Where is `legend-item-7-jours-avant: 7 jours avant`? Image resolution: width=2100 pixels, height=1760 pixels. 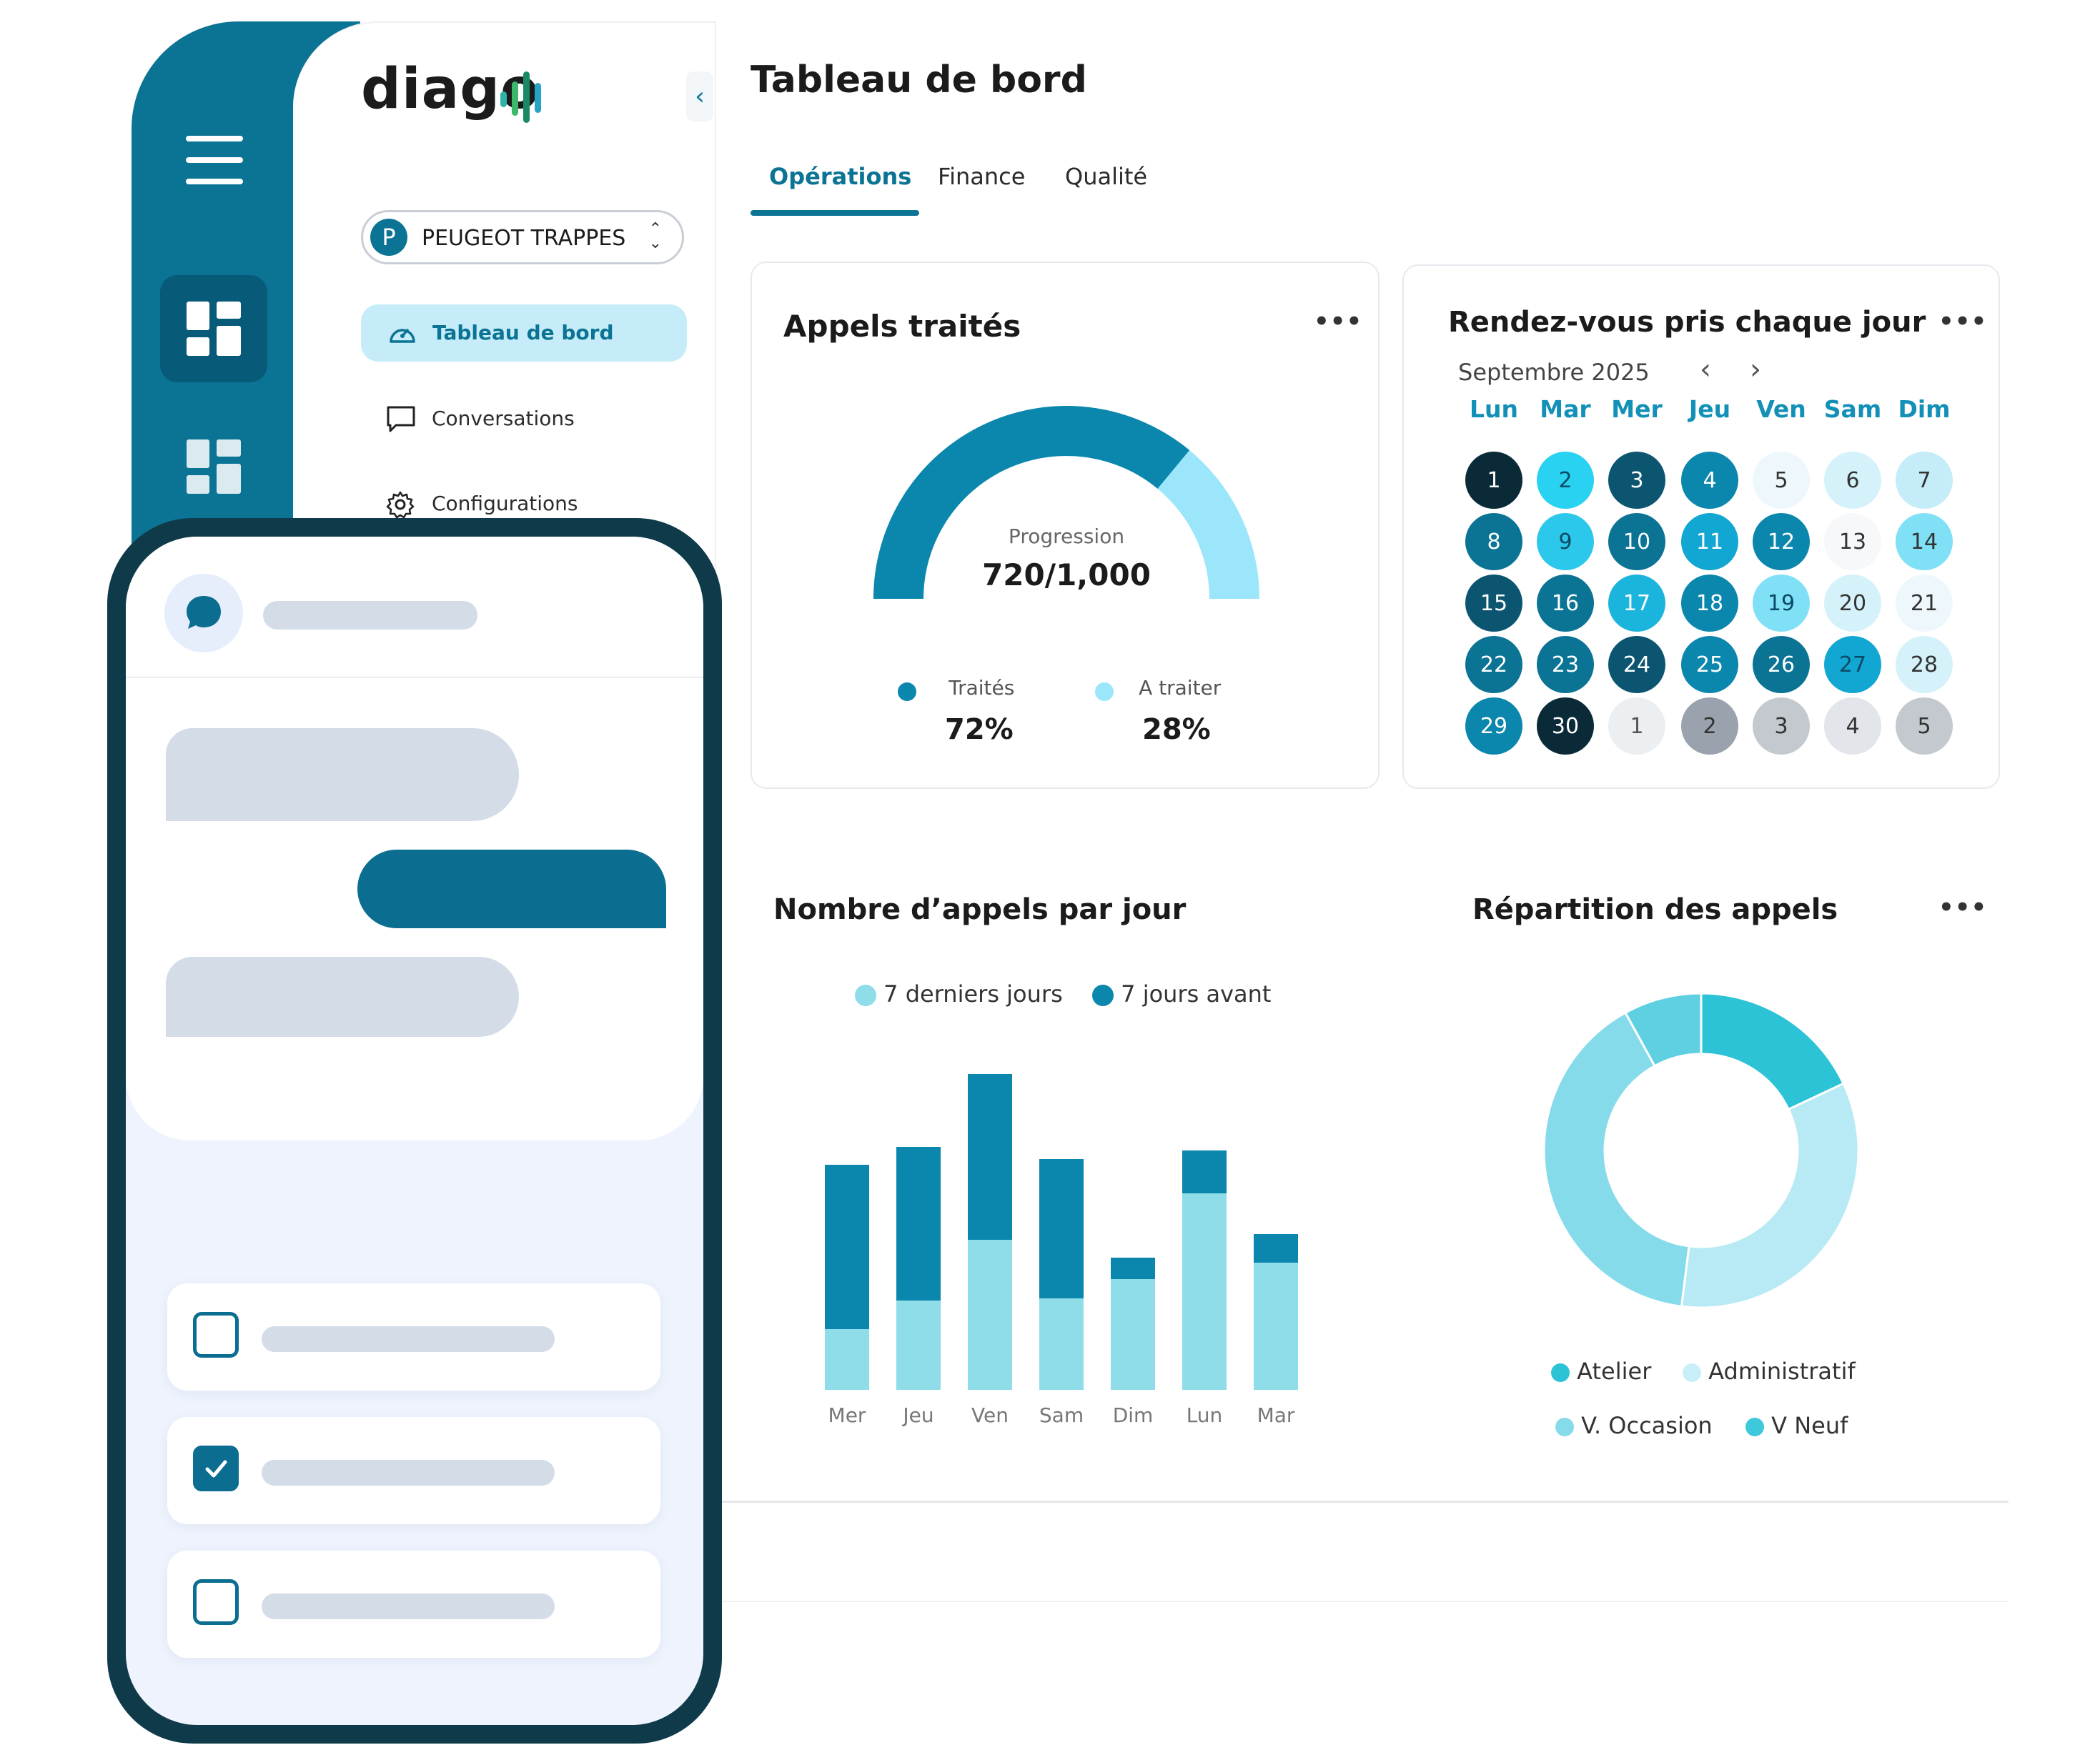 legend-item-7-jours-avant: 7 jours avant is located at coordinates (1181, 994).